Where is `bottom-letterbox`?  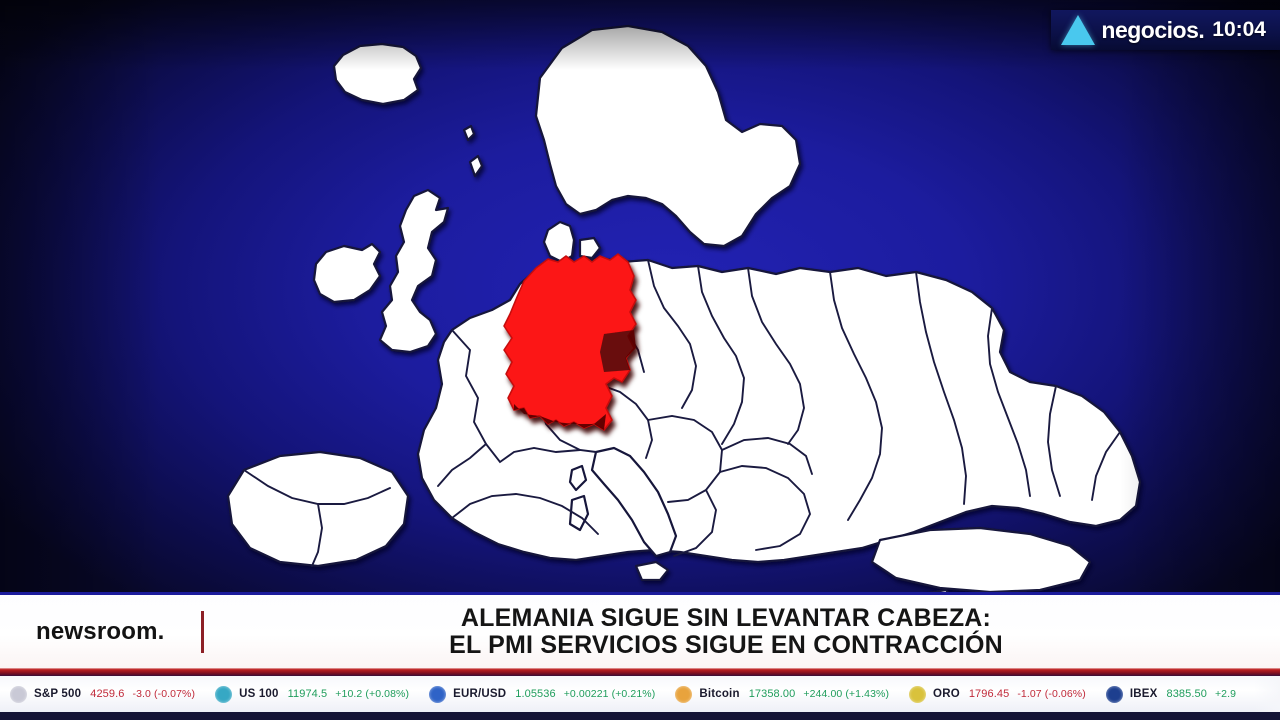
bottom-letterbox is located at coordinates (640, 716).